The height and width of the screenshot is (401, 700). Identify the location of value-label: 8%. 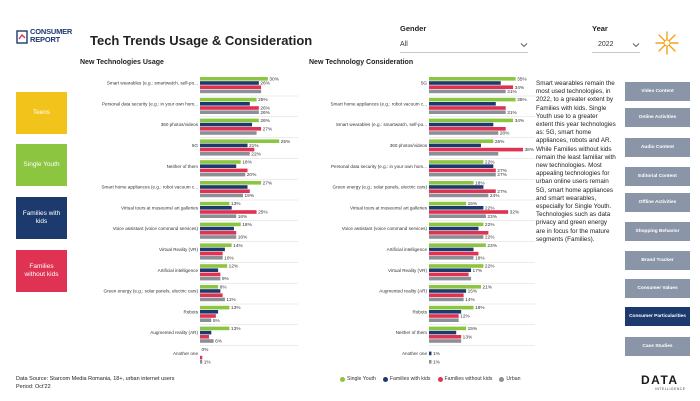
(224, 287).